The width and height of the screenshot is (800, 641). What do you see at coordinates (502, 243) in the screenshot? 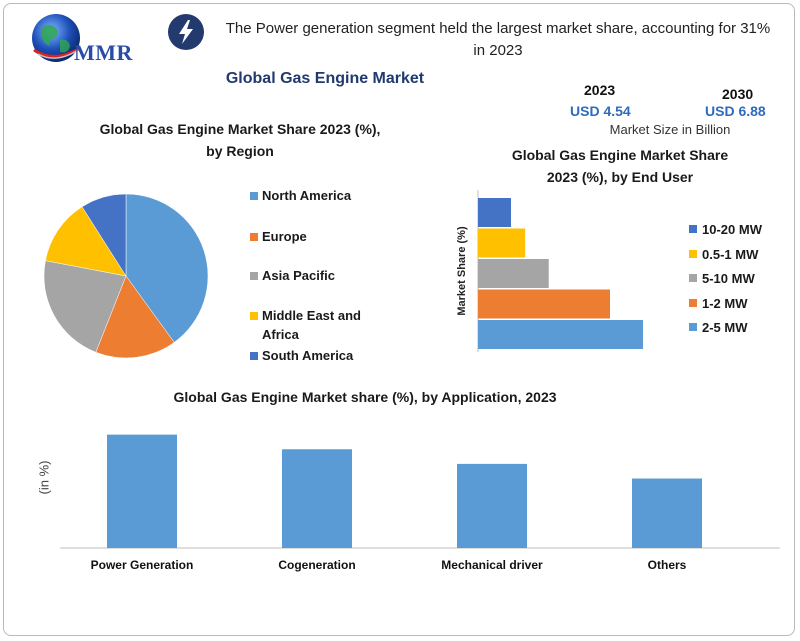
I see `end-user-bar-0-5-1-mw` at bounding box center [502, 243].